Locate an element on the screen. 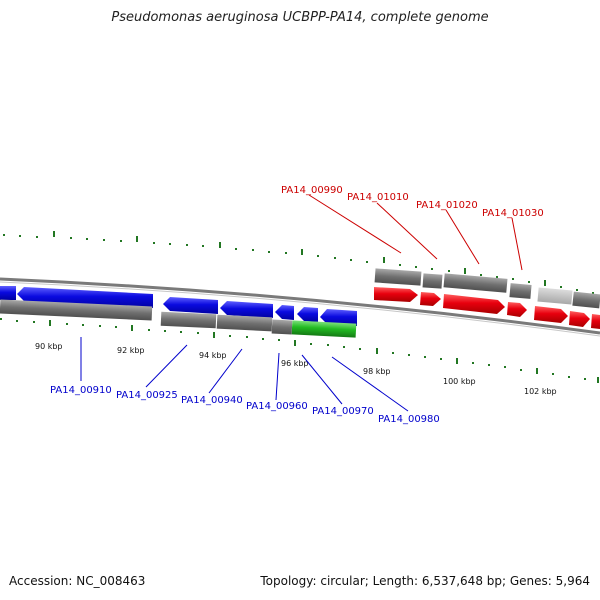 Image resolution: width=600 pixels, height=600 pixels. gene-label: PA14_00910 is located at coordinates (81, 390).